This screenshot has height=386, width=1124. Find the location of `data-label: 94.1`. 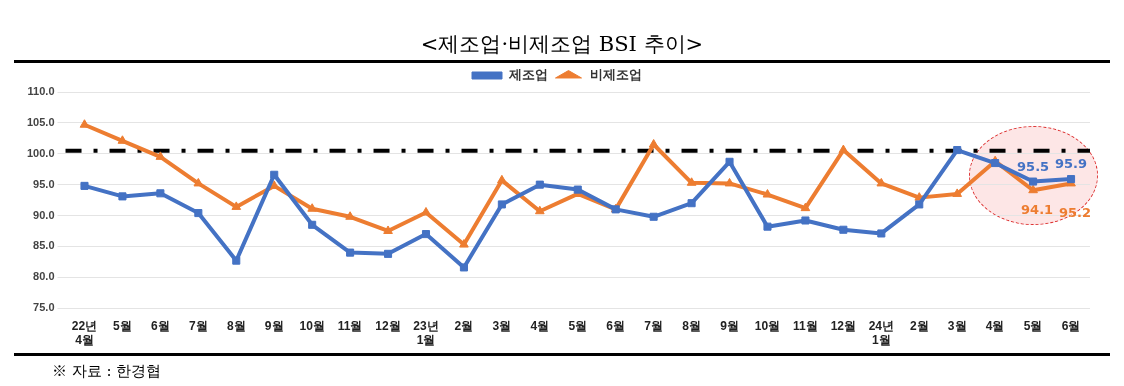

data-label: 94.1 is located at coordinates (1037, 209).